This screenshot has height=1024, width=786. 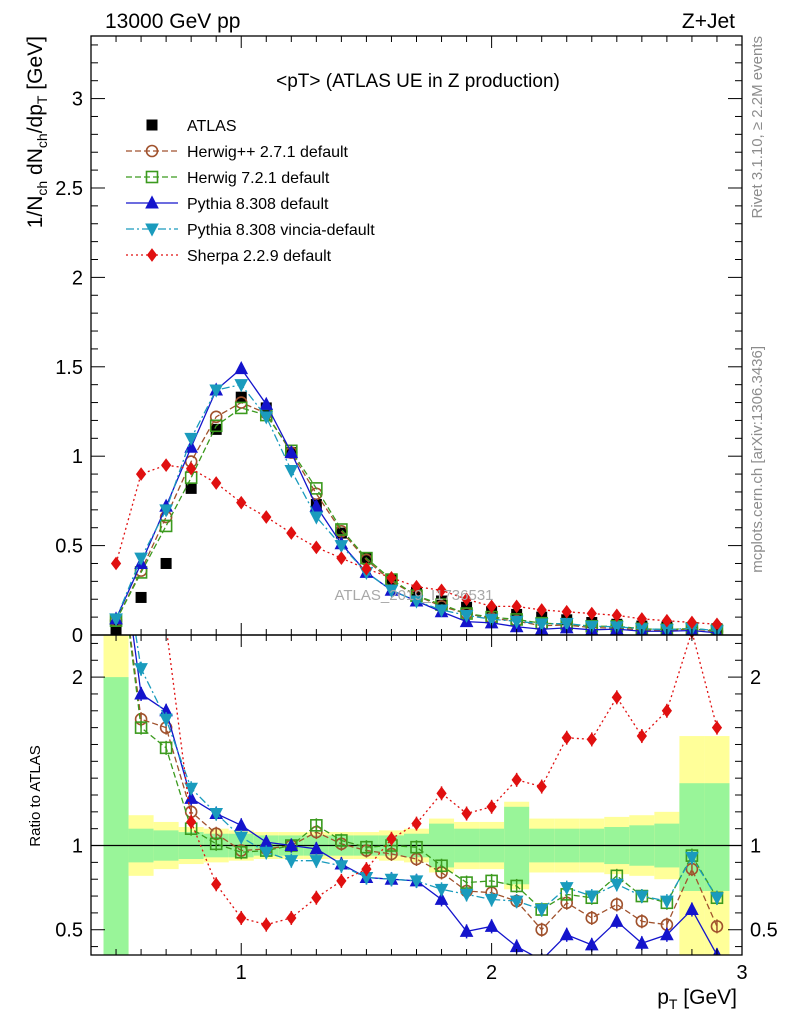 I want to click on legend-label: Herwig 7.2.1 default, so click(x=258, y=178).